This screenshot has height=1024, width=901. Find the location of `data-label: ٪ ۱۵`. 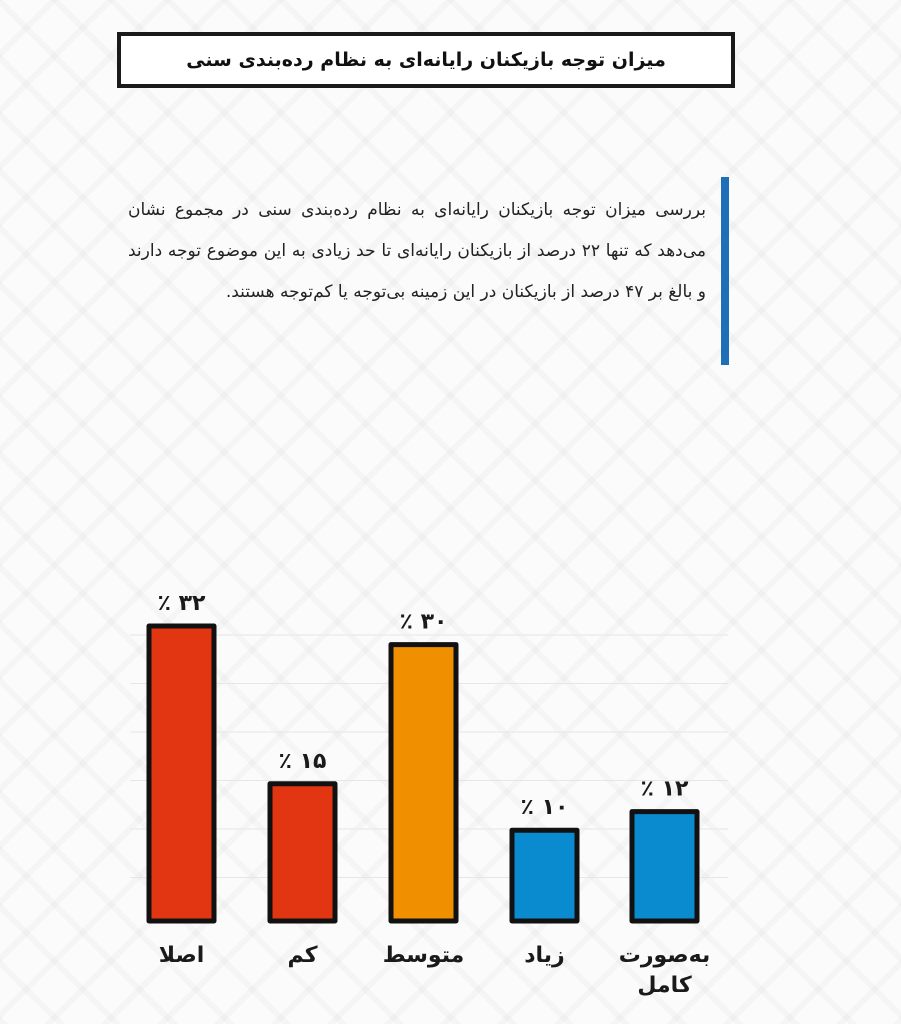

data-label: ٪ ۱۵ is located at coordinates (303, 761).